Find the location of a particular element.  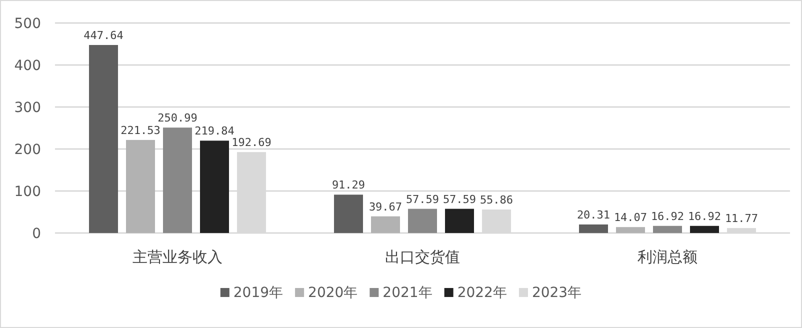

y-tick-label: 300 is located at coordinates (27, 108).